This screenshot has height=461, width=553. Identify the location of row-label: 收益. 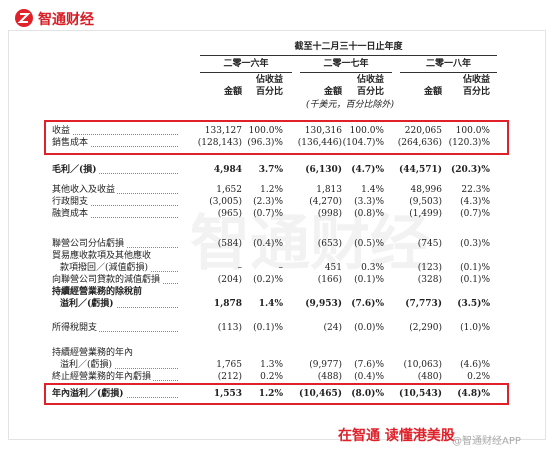
(62, 131).